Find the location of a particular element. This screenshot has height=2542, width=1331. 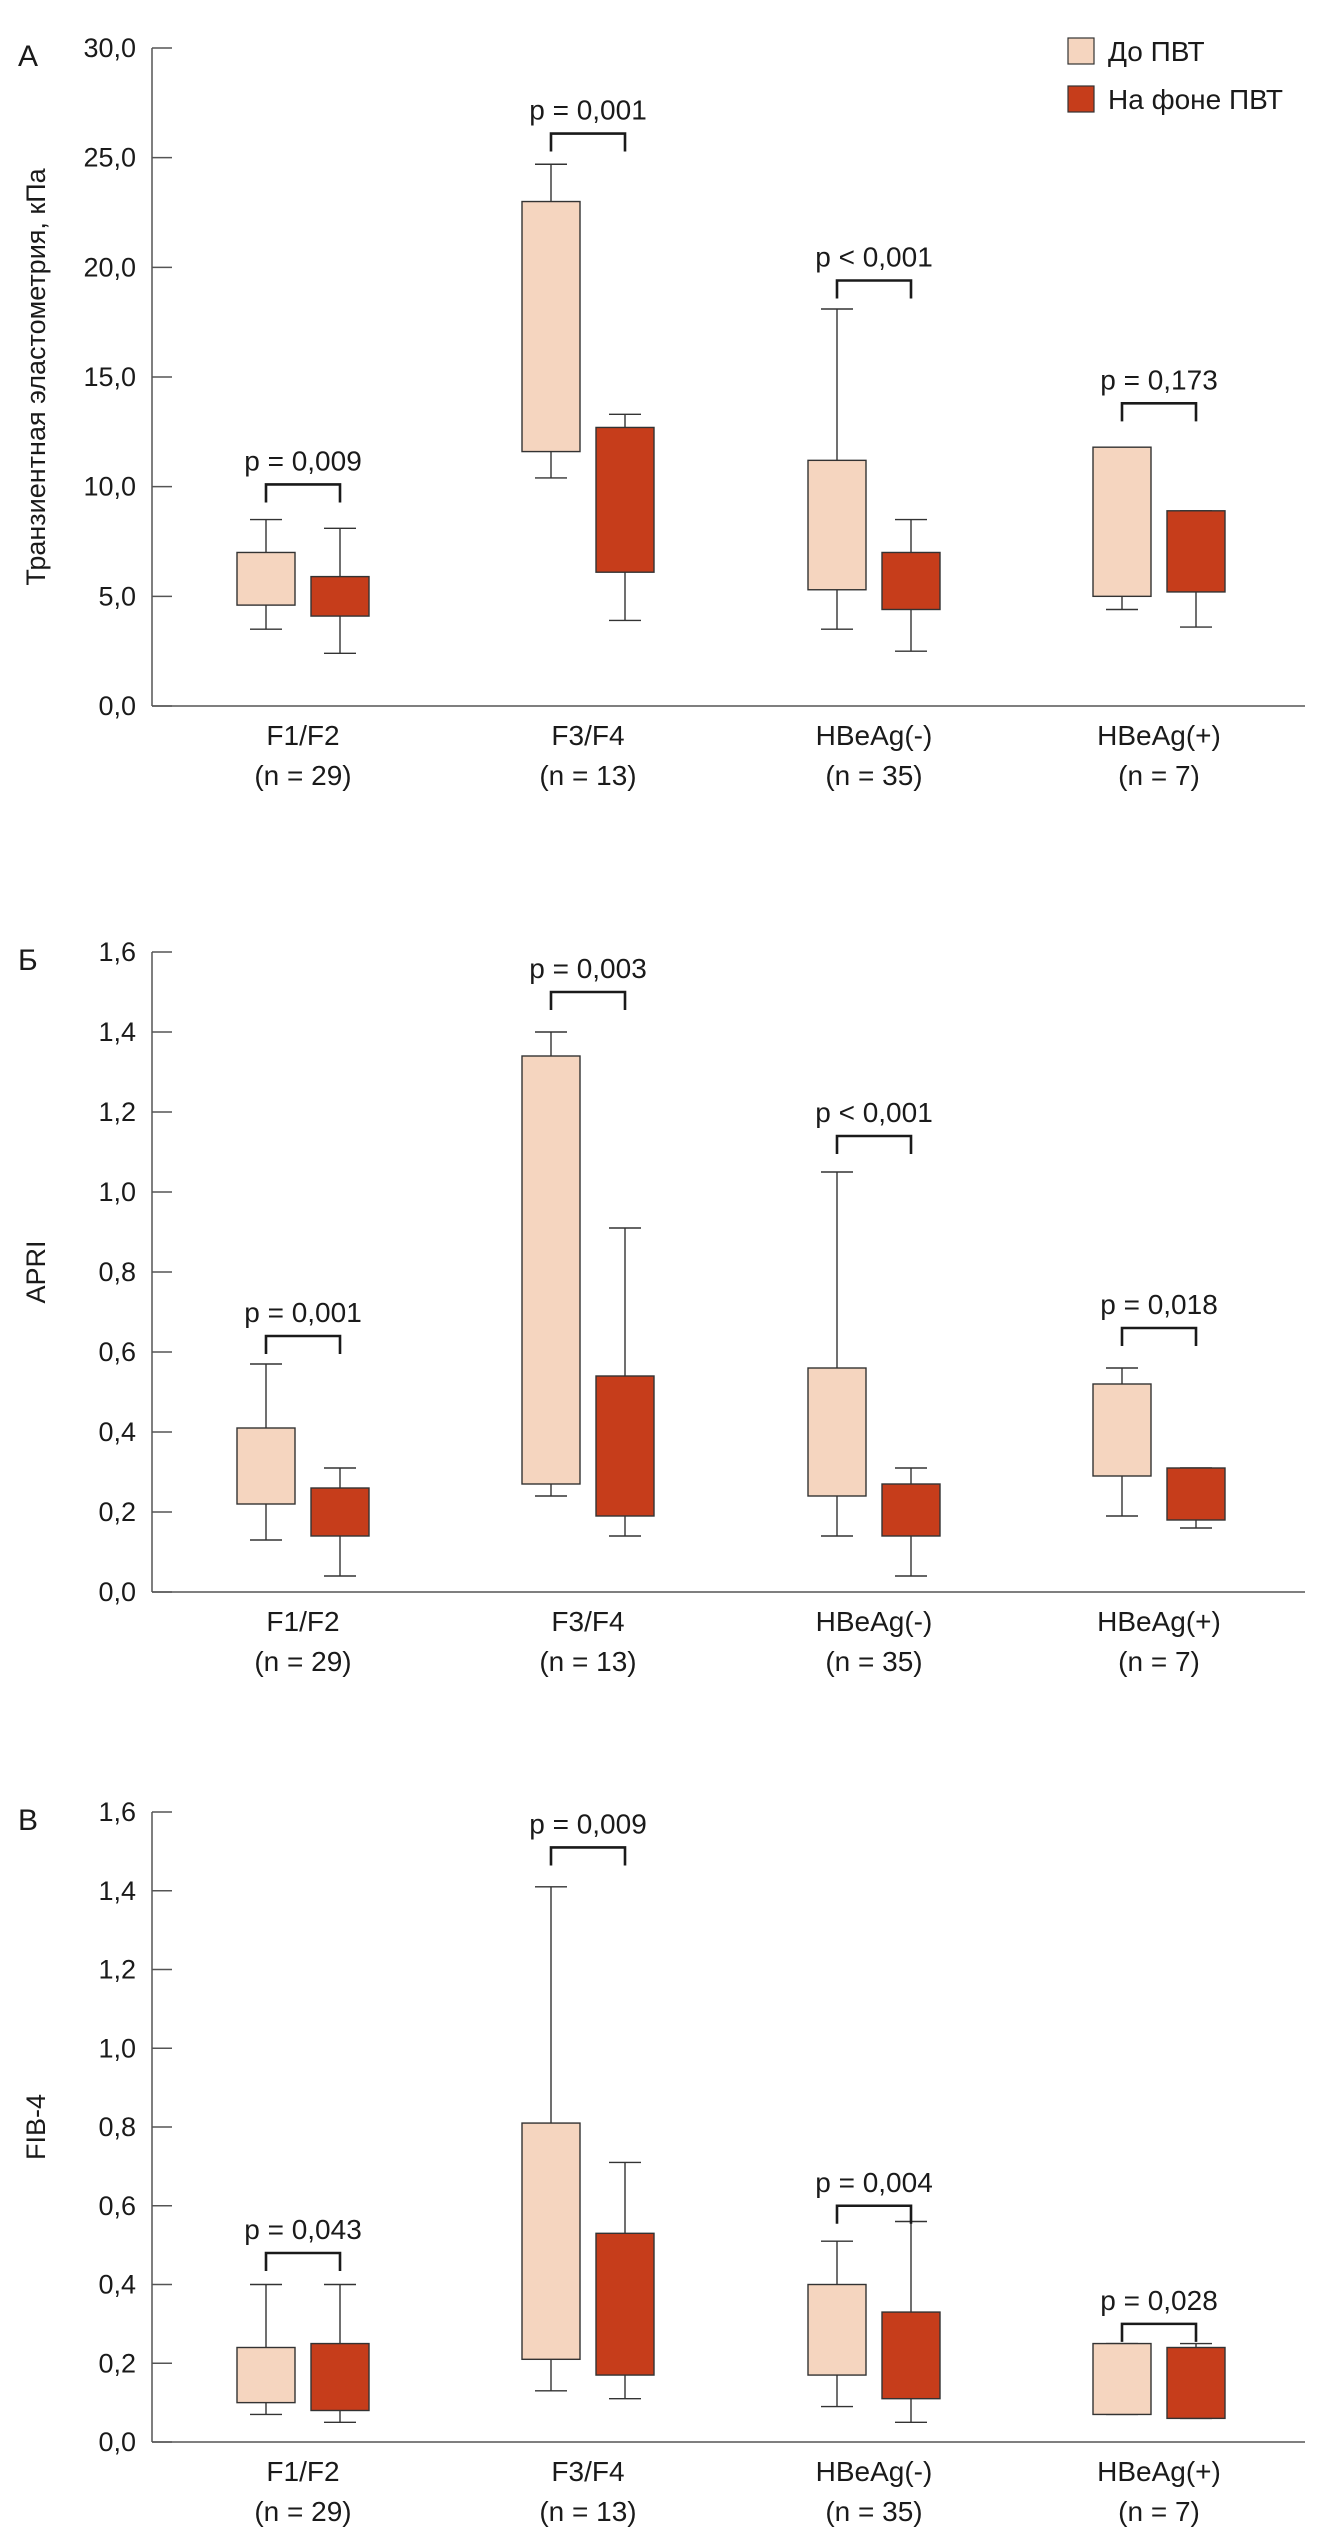

y-tick-label: 1,4 is located at coordinates (117, 1891).